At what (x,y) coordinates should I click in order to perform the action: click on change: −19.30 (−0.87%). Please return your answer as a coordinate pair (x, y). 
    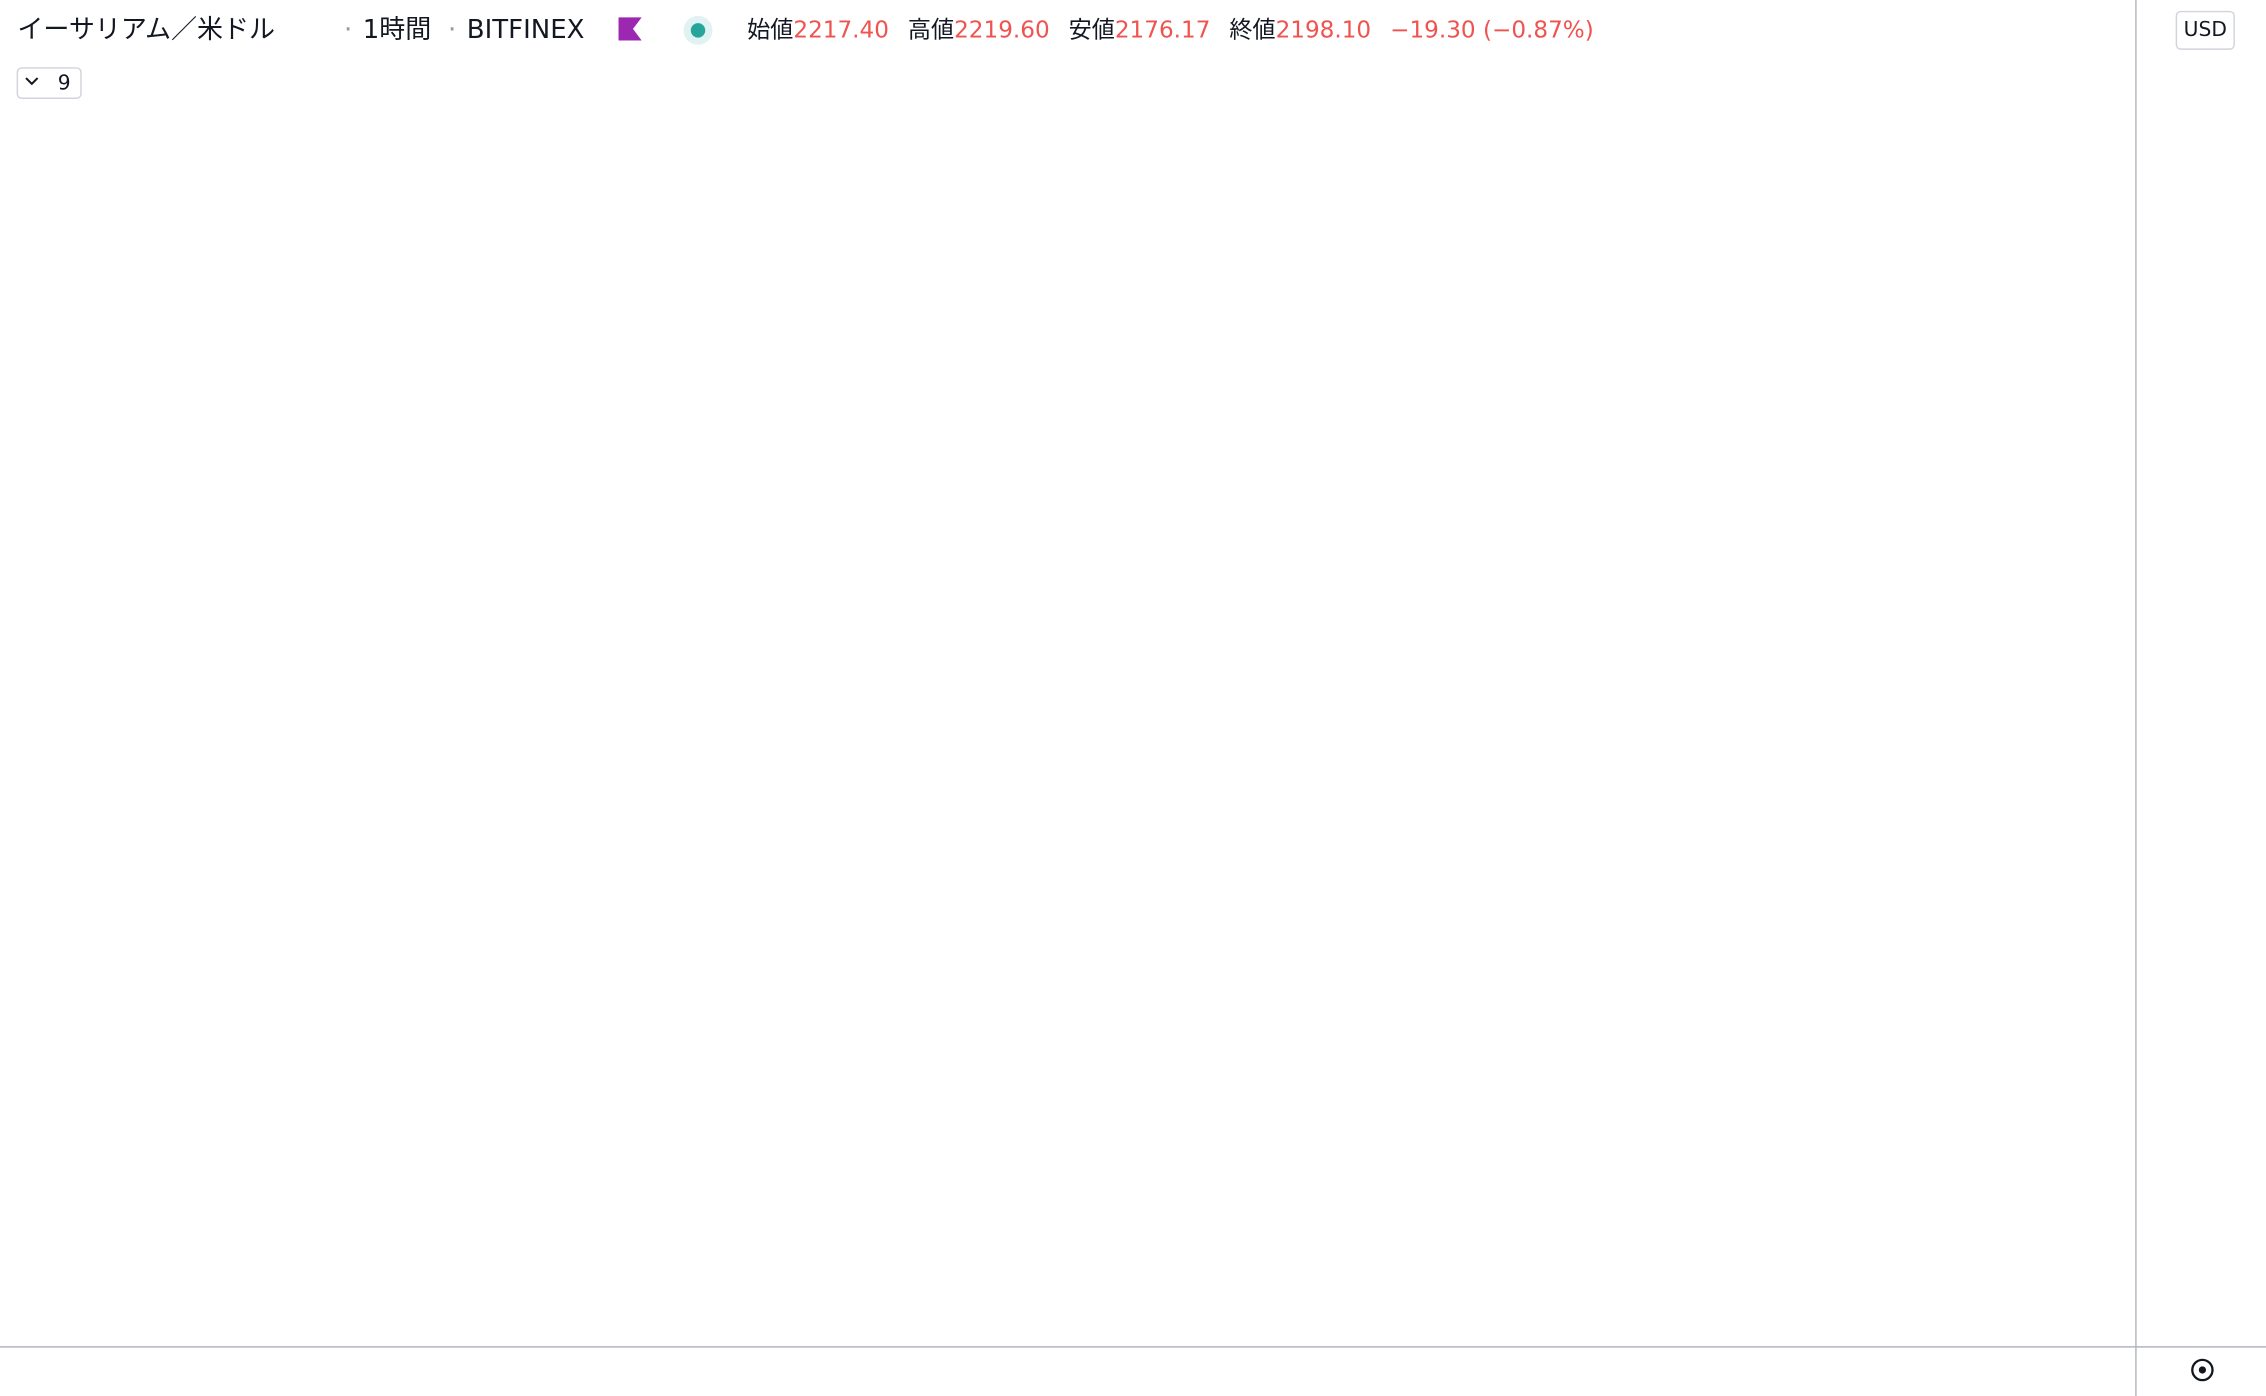
    Looking at the image, I should click on (1492, 30).